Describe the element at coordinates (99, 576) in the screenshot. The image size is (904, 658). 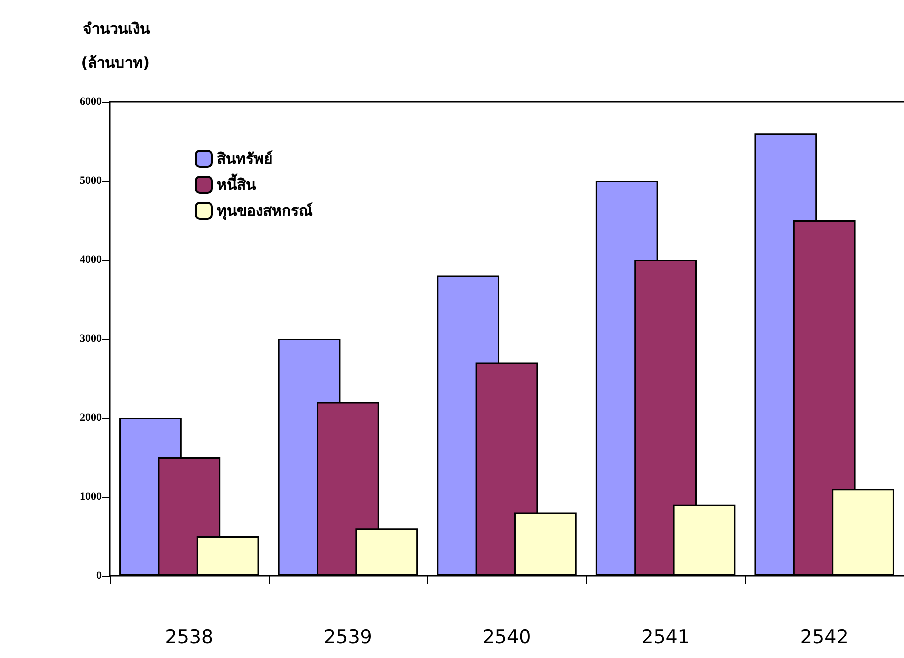
I see `y-tick-label: 0` at that location.